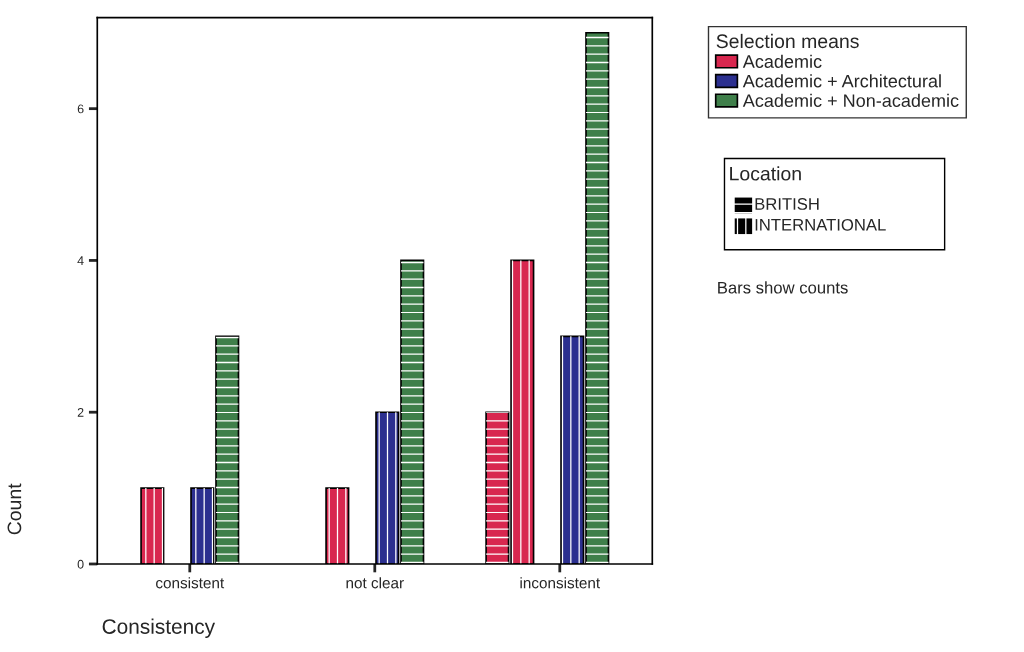  Describe the element at coordinates (80, 109) in the screenshot. I see `y-tick-label: 6` at that location.